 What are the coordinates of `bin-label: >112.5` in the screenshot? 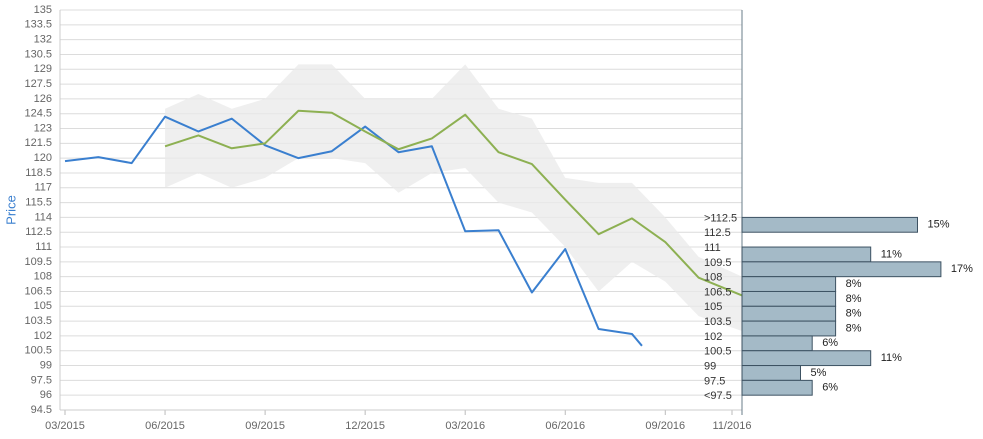 It's located at (720, 218).